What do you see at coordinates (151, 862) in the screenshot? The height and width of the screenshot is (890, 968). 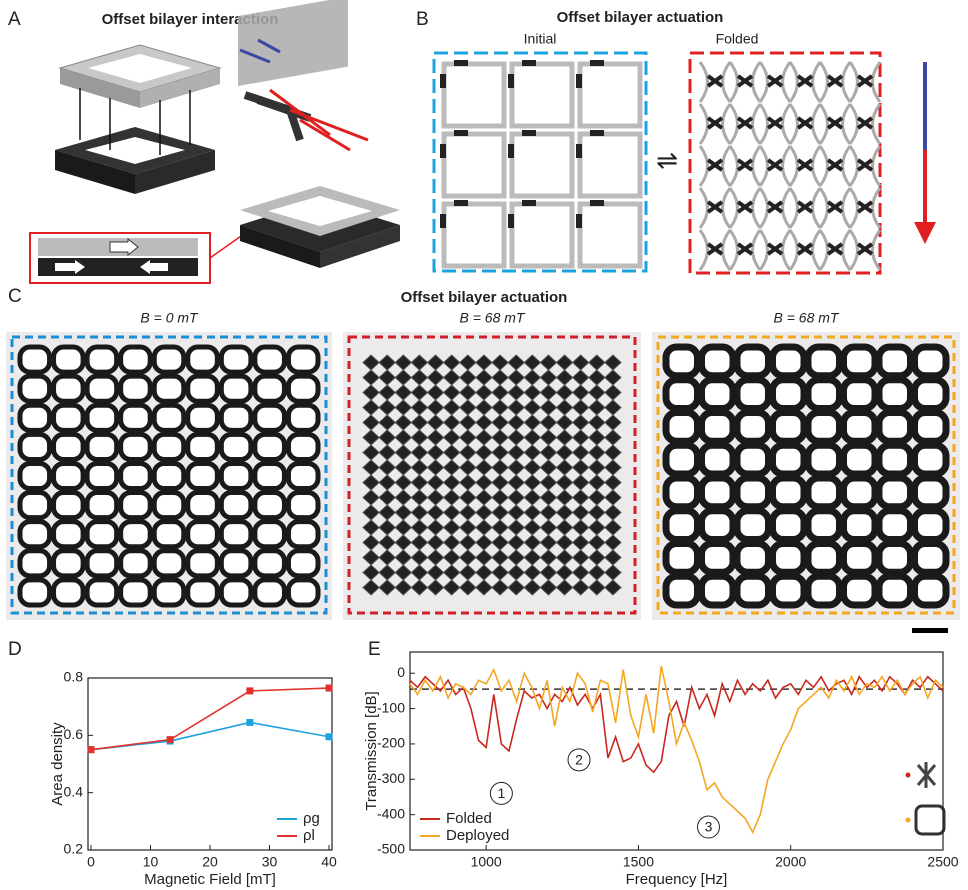 I see `x-tick-label: 10` at bounding box center [151, 862].